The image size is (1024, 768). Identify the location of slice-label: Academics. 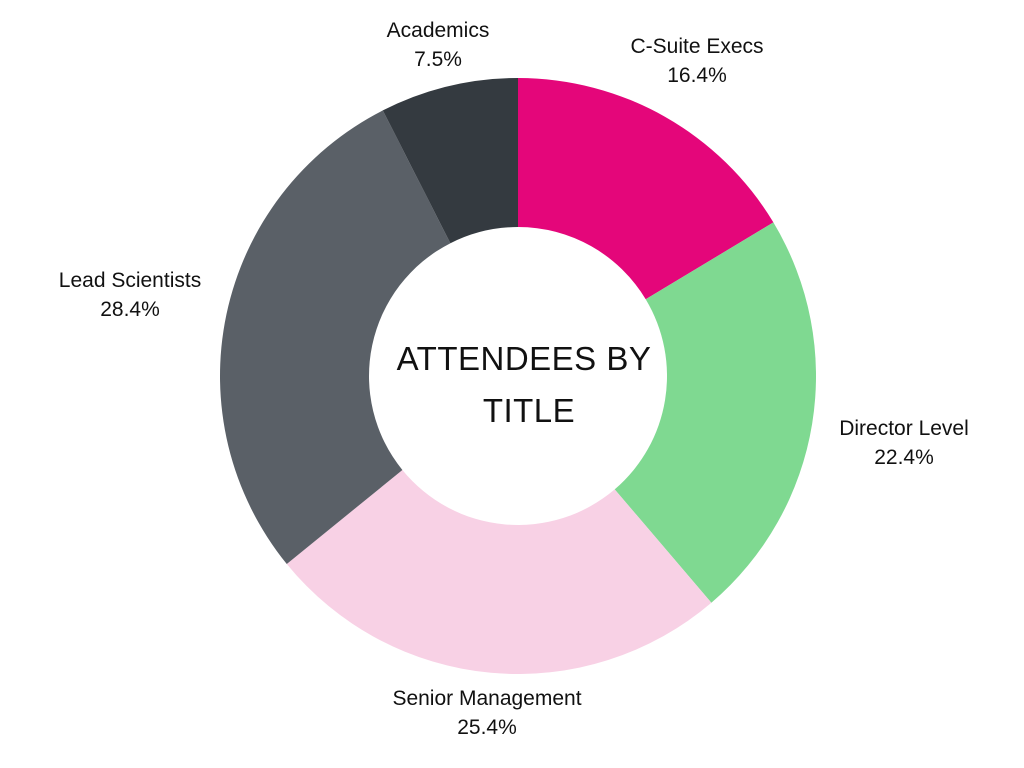
(438, 30).